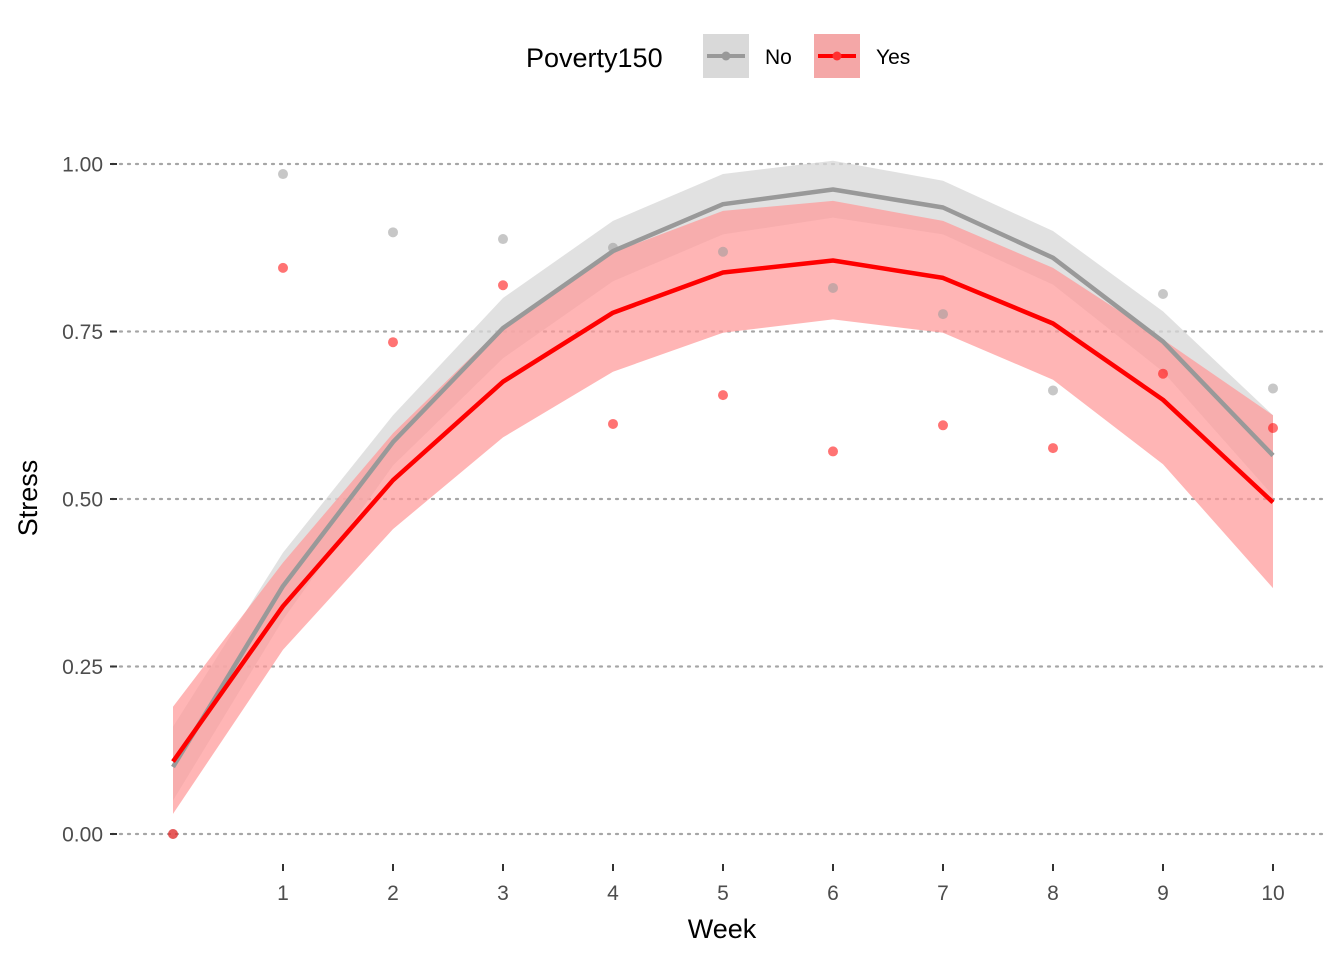 This screenshot has width=1344, height=960. I want to click on x-axis-ticks: 1 2 3 4 5 6 7 8 9 10, so click(781, 884).